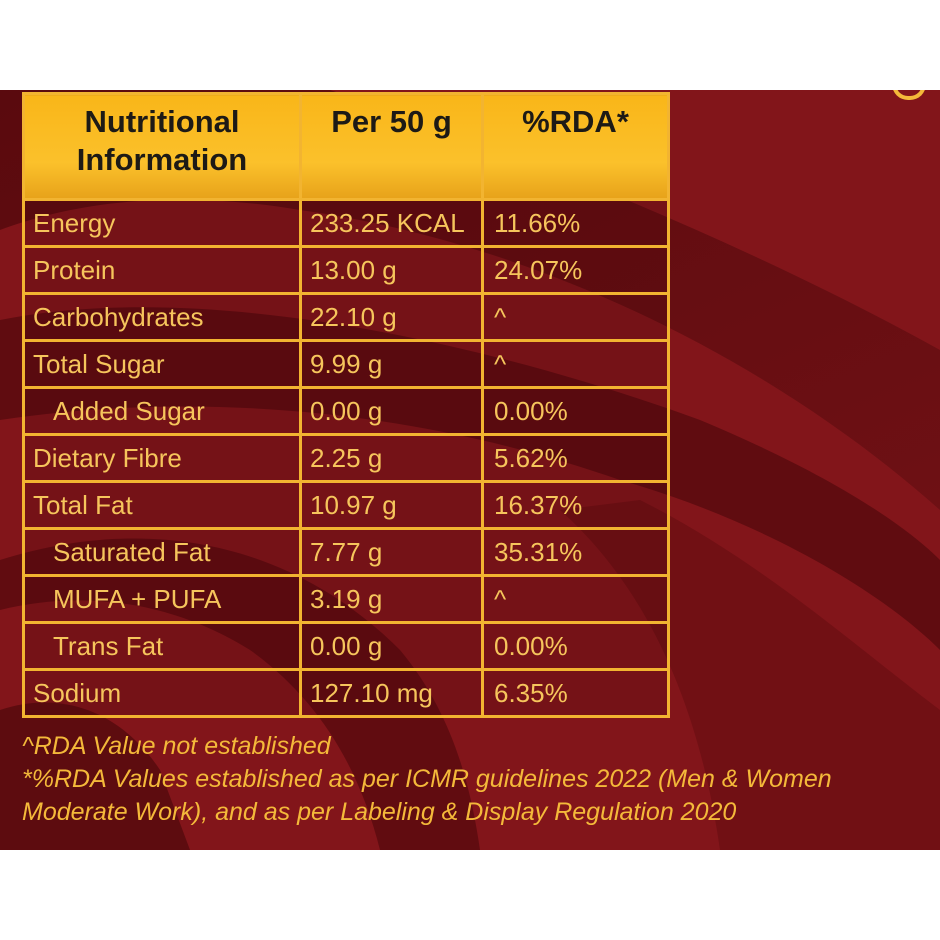  What do you see at coordinates (162, 159) in the screenshot?
I see `header-line-2: Information` at bounding box center [162, 159].